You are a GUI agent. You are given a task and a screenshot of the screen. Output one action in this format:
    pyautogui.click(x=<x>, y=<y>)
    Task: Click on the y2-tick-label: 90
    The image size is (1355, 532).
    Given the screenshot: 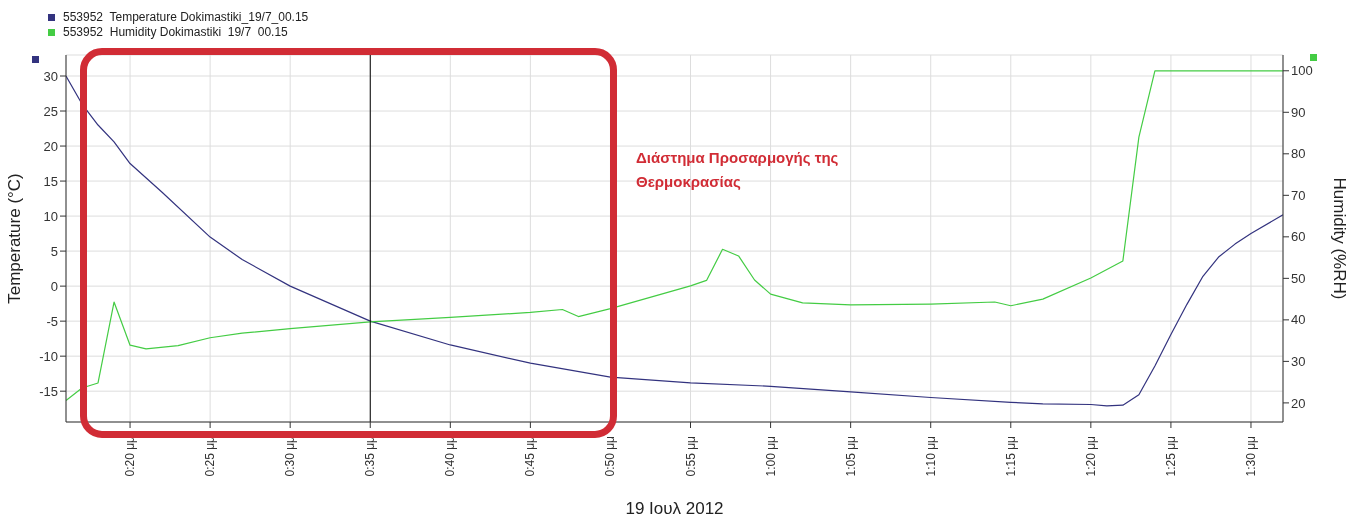 What is the action you would take?
    pyautogui.click(x=1298, y=112)
    